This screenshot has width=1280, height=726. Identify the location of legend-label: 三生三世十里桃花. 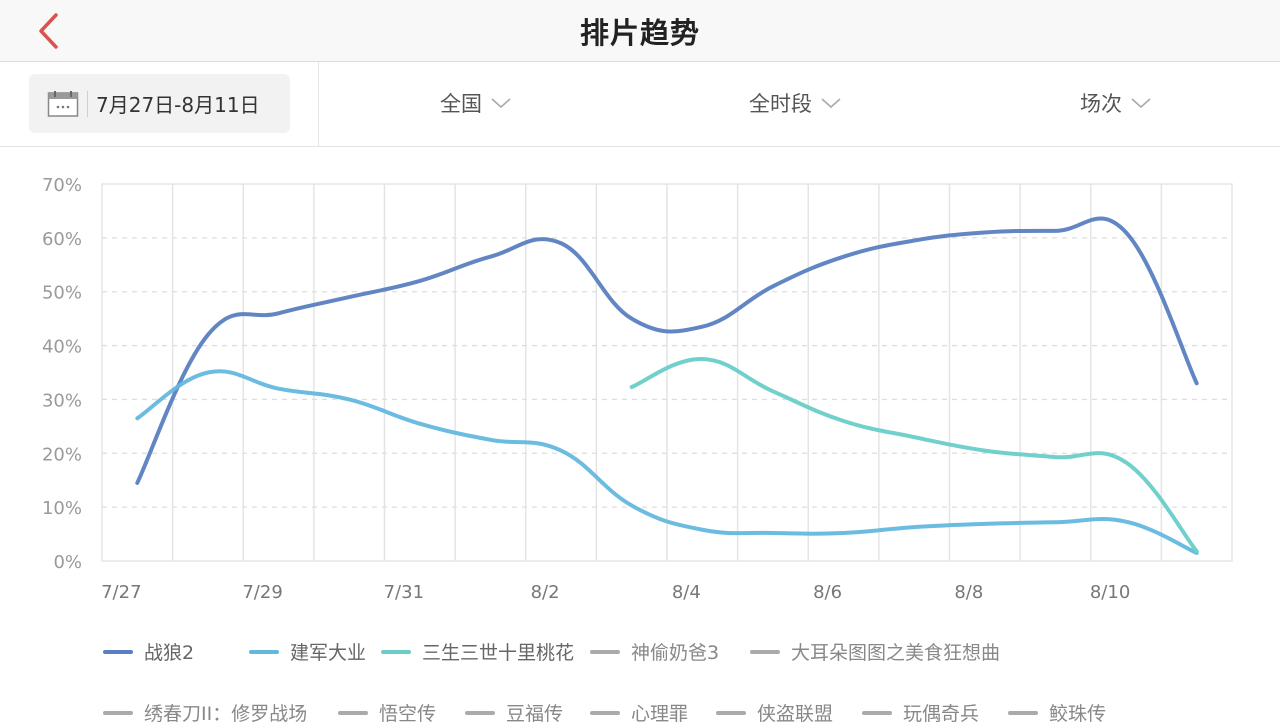
(498, 653).